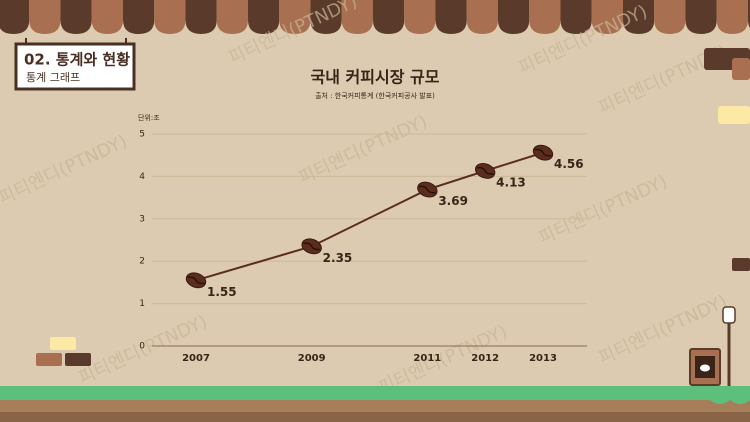 Image resolution: width=750 pixels, height=422 pixels. I want to click on x-tick-label: 2012, so click(485, 358).